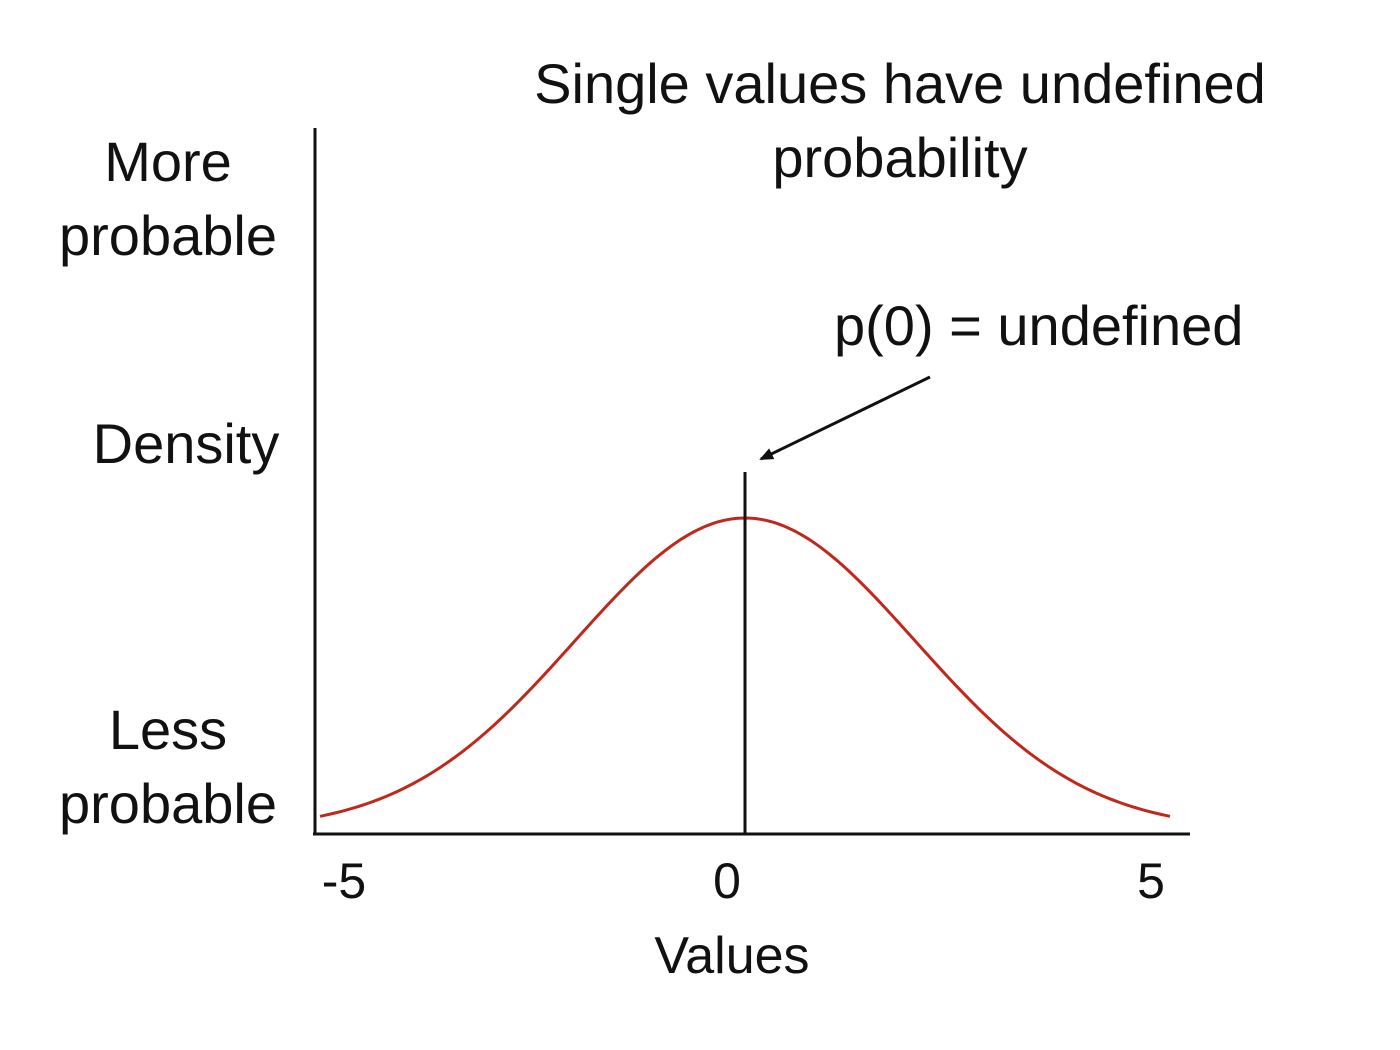 The image size is (1400, 1050). I want to click on chart-title-line-2: probability, so click(900, 157).